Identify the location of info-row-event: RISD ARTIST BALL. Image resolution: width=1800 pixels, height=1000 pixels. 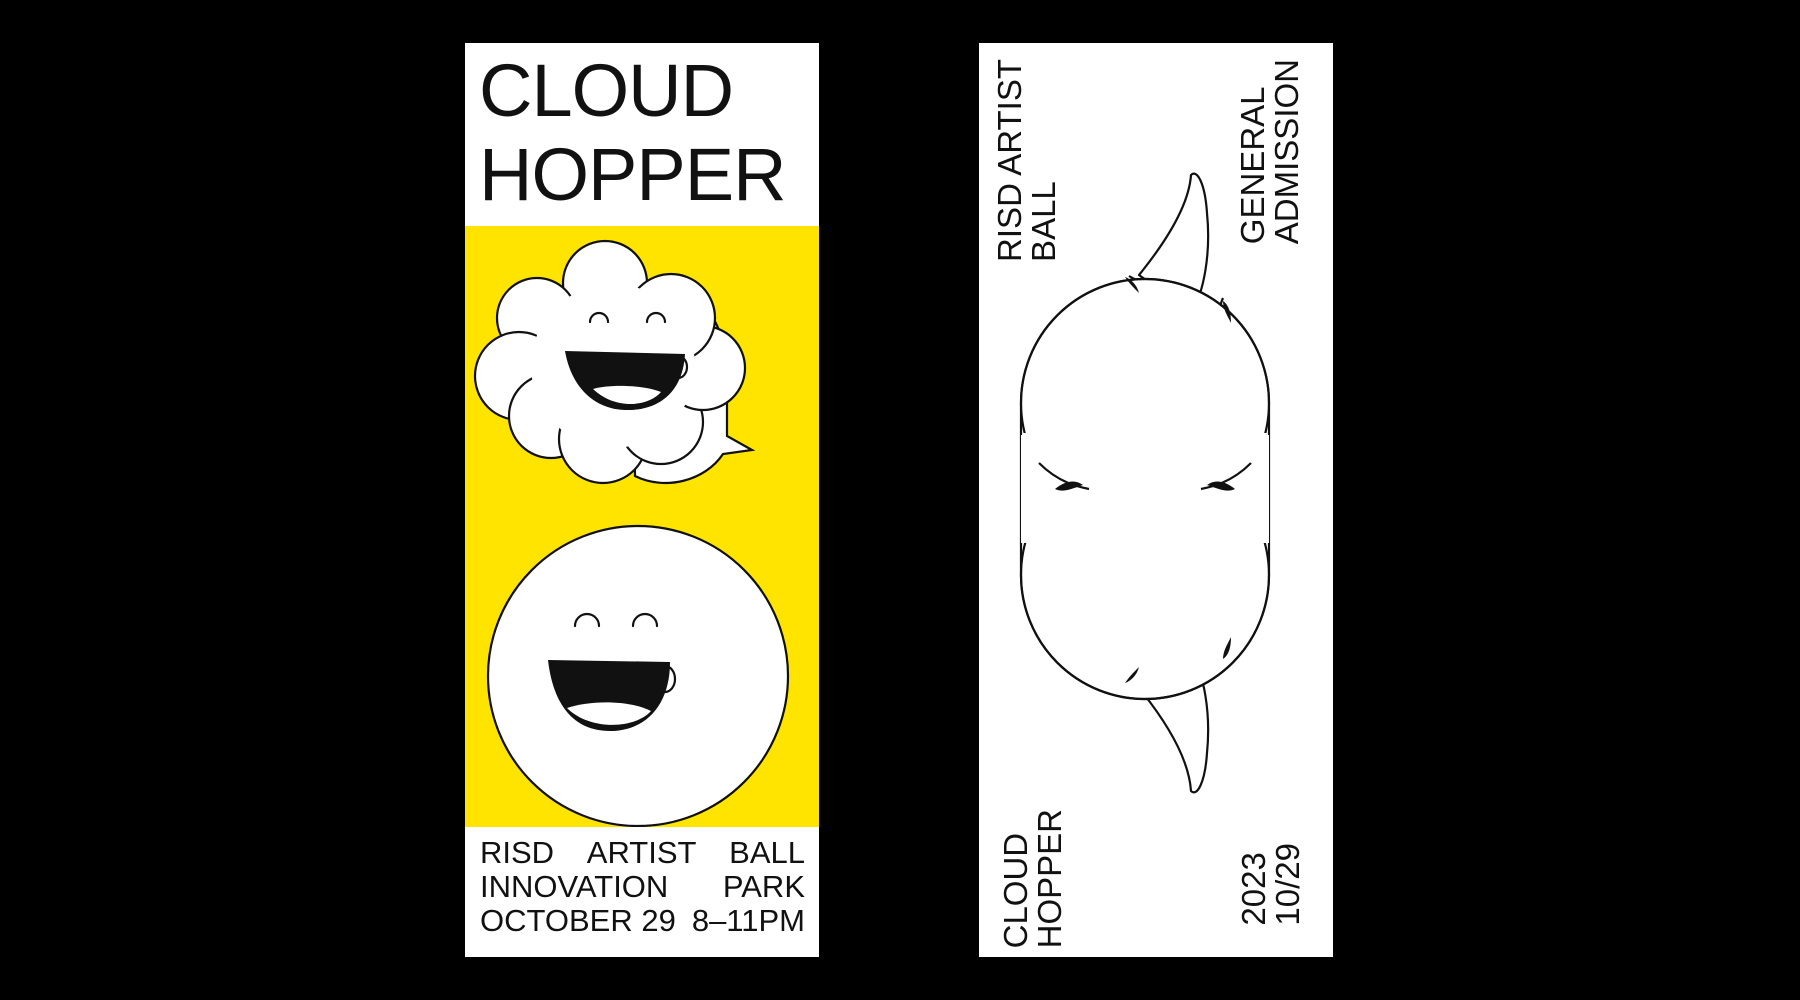
(642, 853).